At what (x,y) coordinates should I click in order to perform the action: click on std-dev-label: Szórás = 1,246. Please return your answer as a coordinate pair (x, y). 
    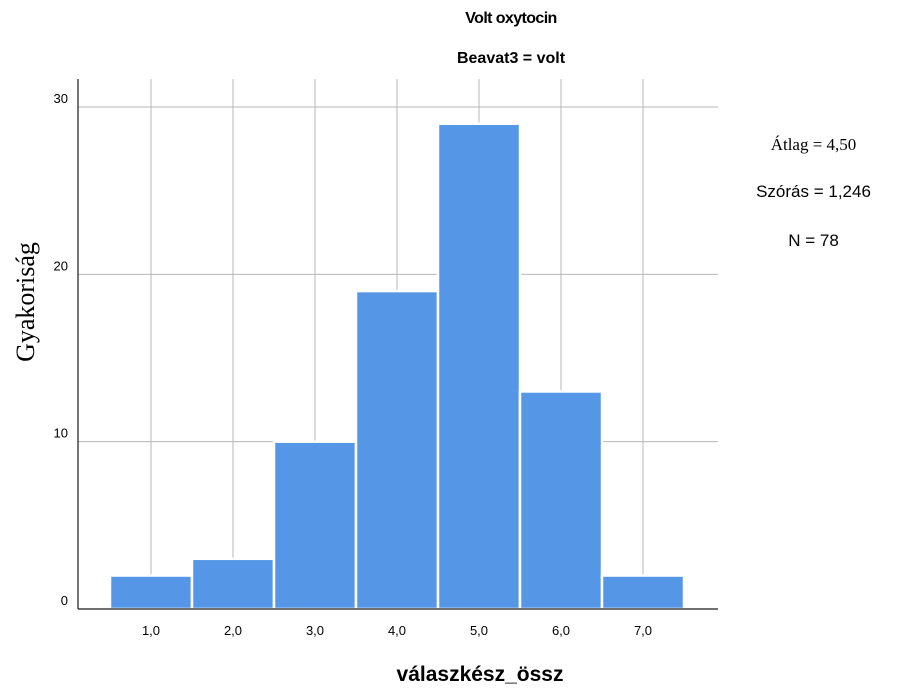
    Looking at the image, I should click on (813, 191).